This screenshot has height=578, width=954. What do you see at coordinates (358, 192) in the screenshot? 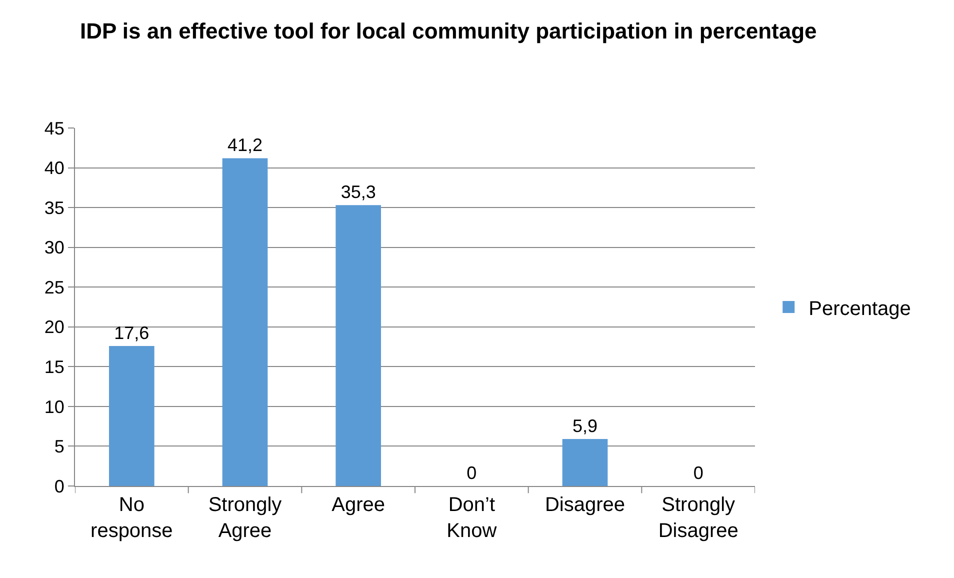
I see `data-label: 35,3` at bounding box center [358, 192].